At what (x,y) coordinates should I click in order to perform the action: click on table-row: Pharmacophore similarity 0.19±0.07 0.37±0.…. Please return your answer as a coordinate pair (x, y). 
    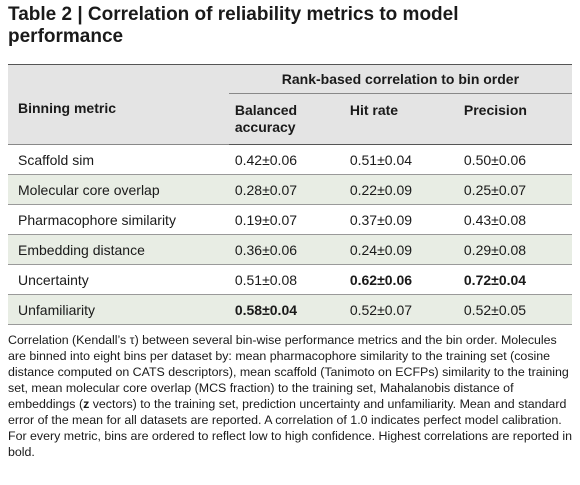
    Looking at the image, I should click on (290, 219).